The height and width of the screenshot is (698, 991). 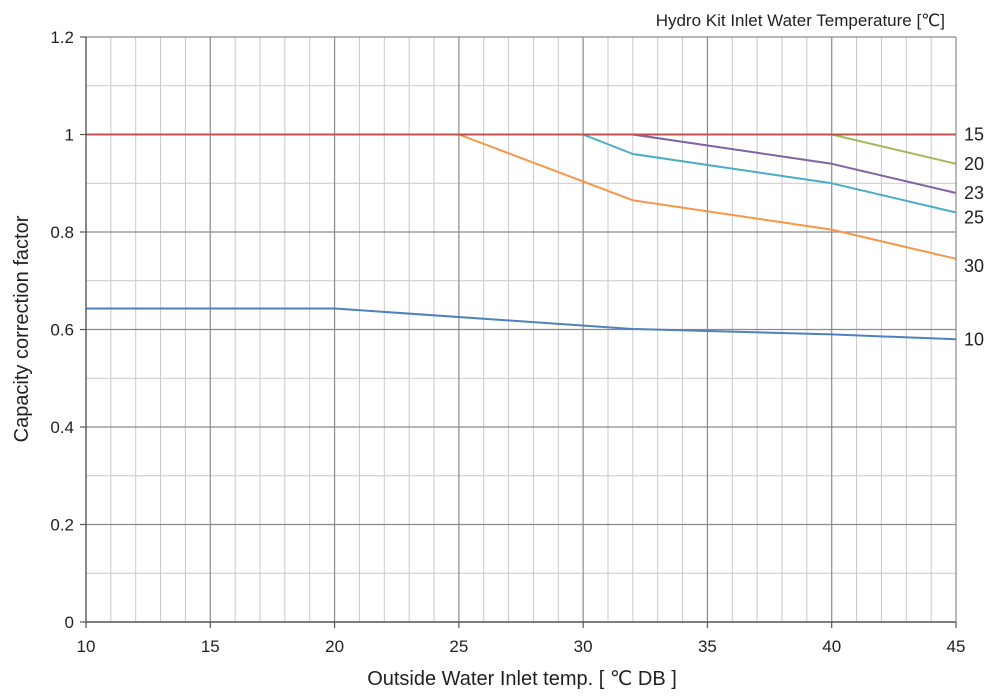 I want to click on series-label-25: 25, so click(x=974, y=217).